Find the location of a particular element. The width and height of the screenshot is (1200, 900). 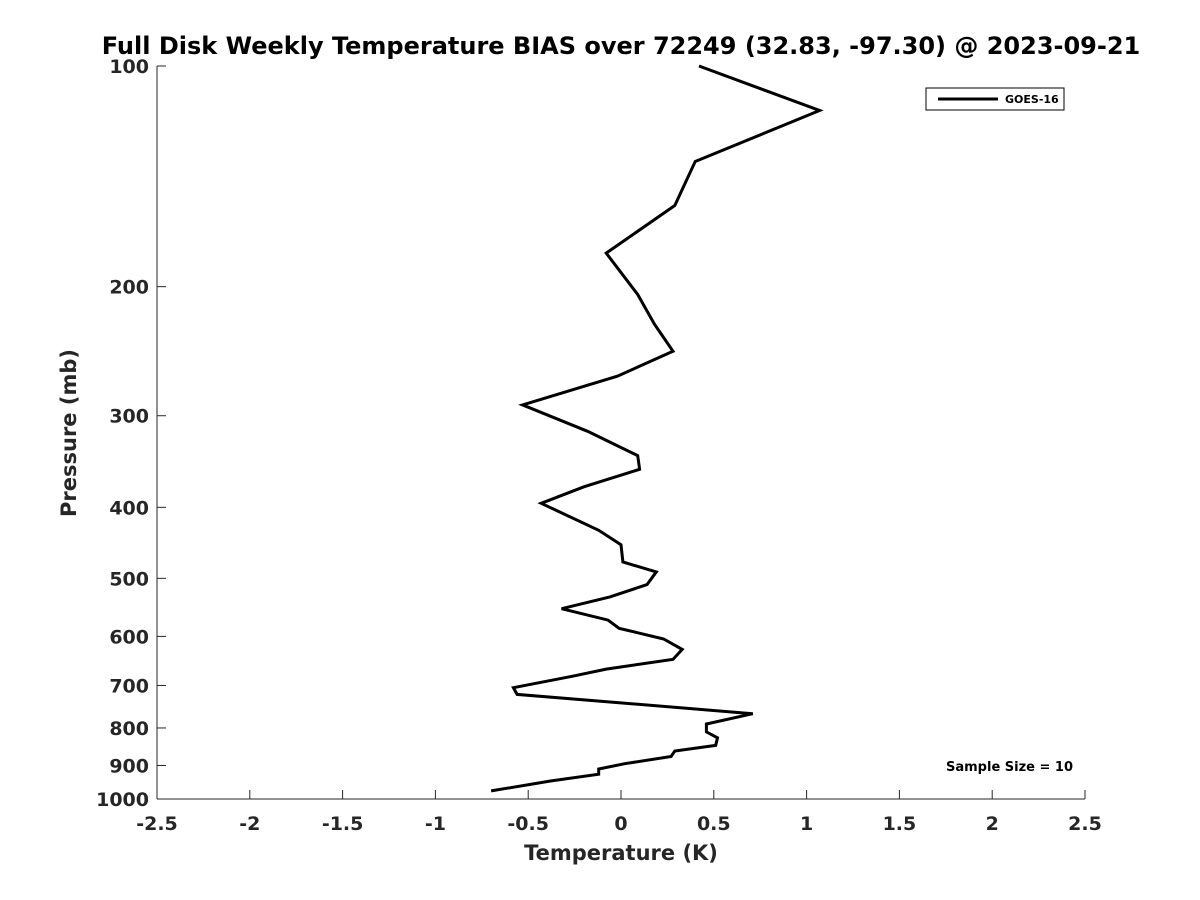

y-axis-label: Pressure (mb) is located at coordinates (69, 433).